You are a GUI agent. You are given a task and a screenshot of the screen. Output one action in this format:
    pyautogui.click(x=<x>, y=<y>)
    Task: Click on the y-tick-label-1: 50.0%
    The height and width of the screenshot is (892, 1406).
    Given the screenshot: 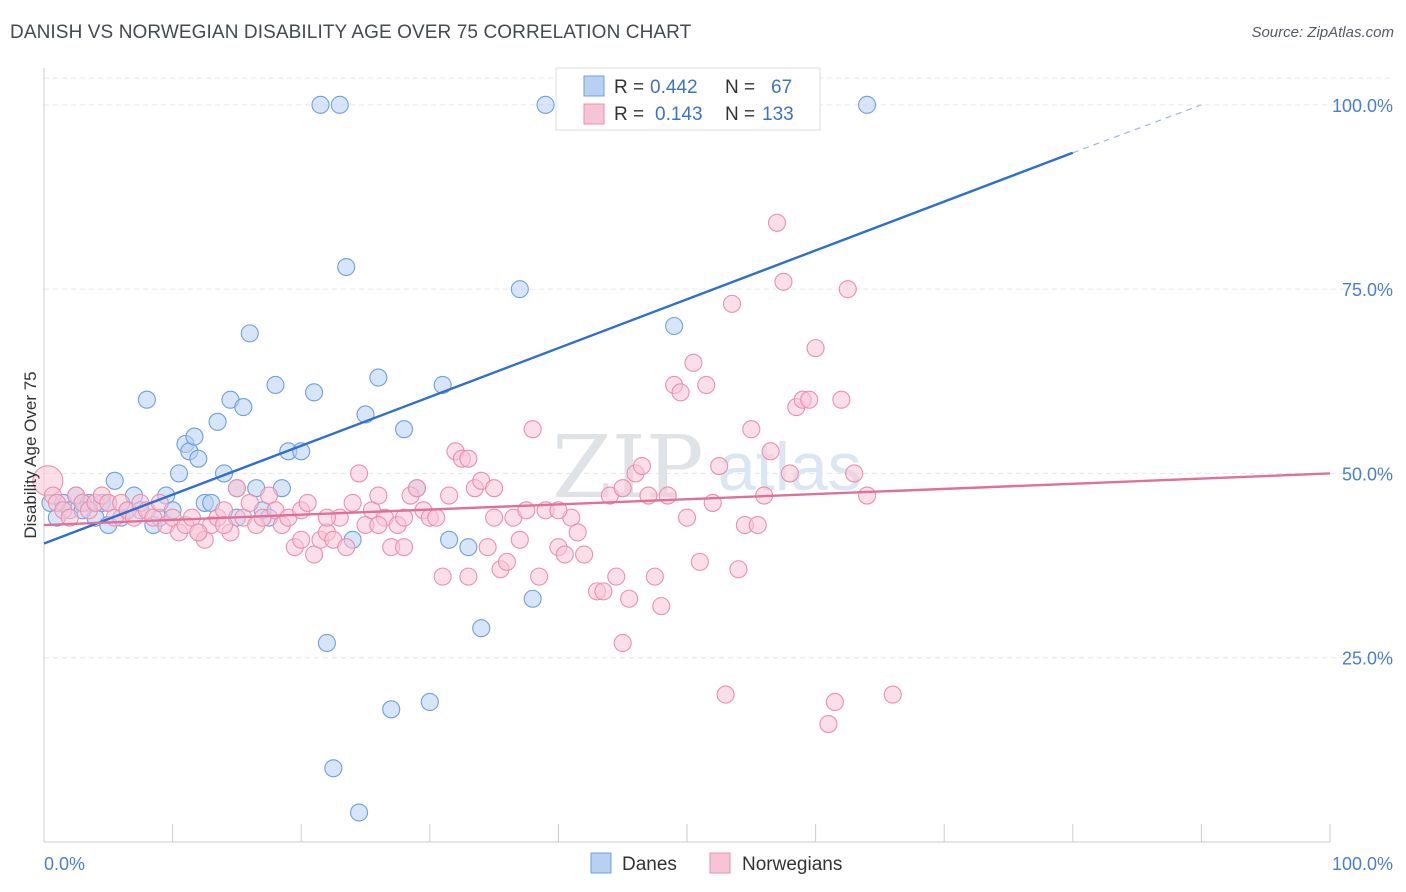 What is the action you would take?
    pyautogui.click(x=1367, y=474)
    